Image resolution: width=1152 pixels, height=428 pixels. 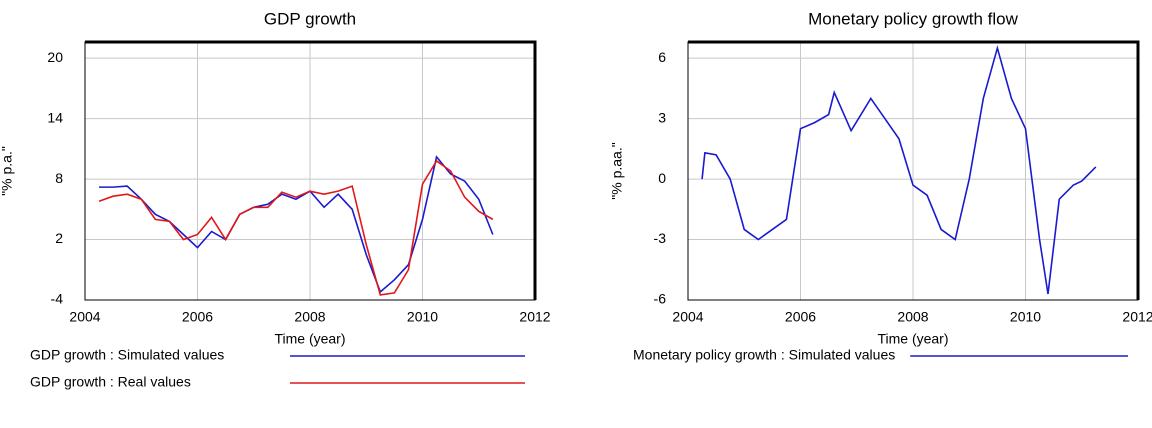 I want to click on y-tick-label: -4, so click(x=57, y=299).